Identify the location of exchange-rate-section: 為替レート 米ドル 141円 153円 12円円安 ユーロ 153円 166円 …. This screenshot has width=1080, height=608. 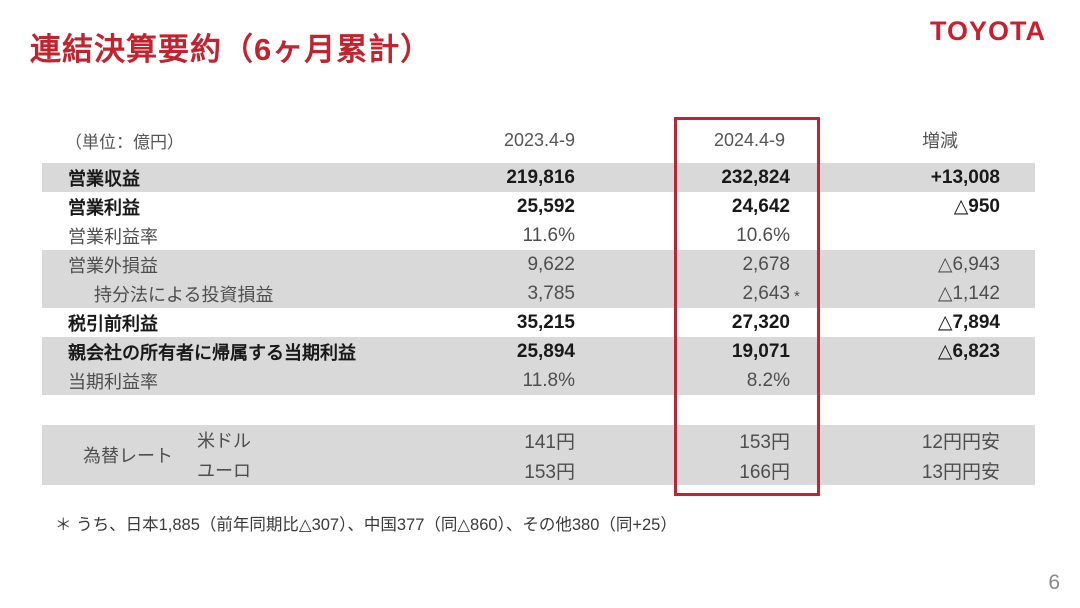
(538, 455).